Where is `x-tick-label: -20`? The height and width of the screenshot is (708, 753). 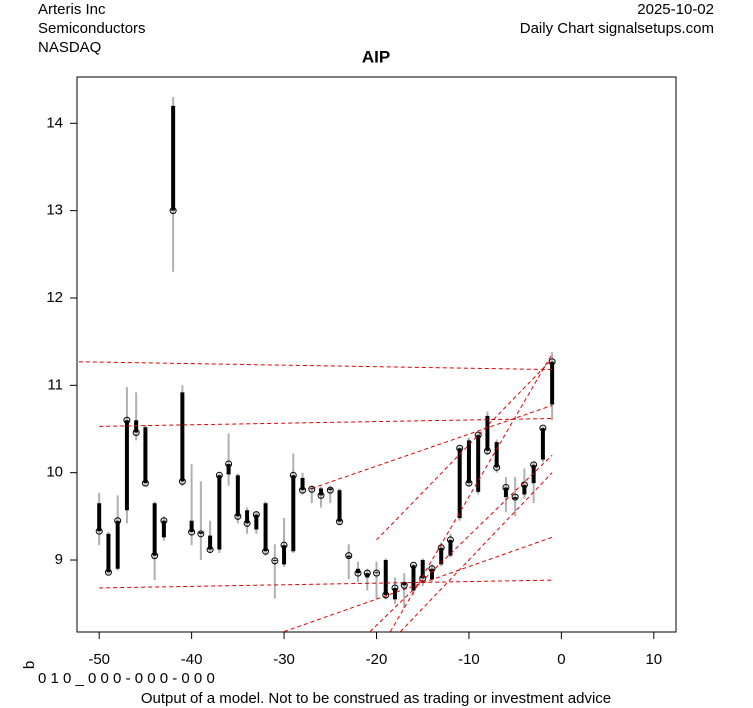 x-tick-label: -20 is located at coordinates (377, 659).